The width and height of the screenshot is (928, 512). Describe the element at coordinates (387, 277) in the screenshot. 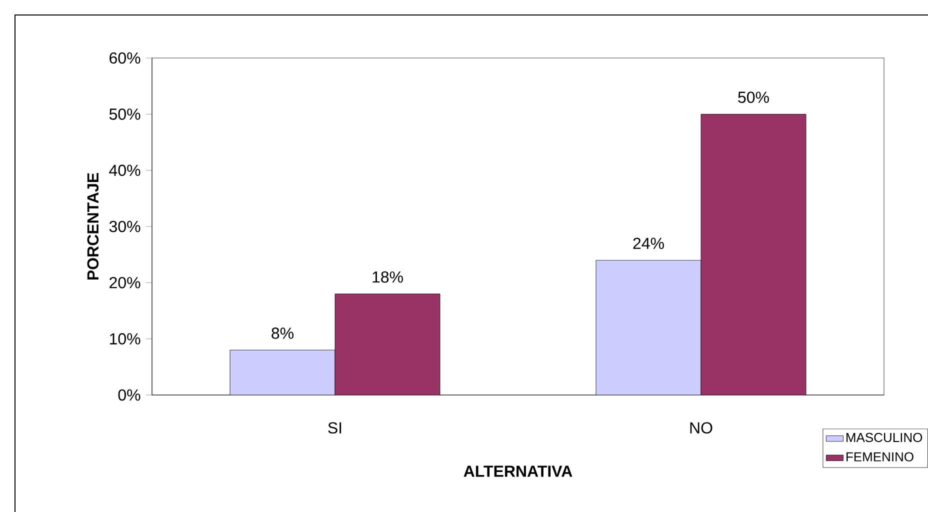

I see `data-label: 18%` at that location.